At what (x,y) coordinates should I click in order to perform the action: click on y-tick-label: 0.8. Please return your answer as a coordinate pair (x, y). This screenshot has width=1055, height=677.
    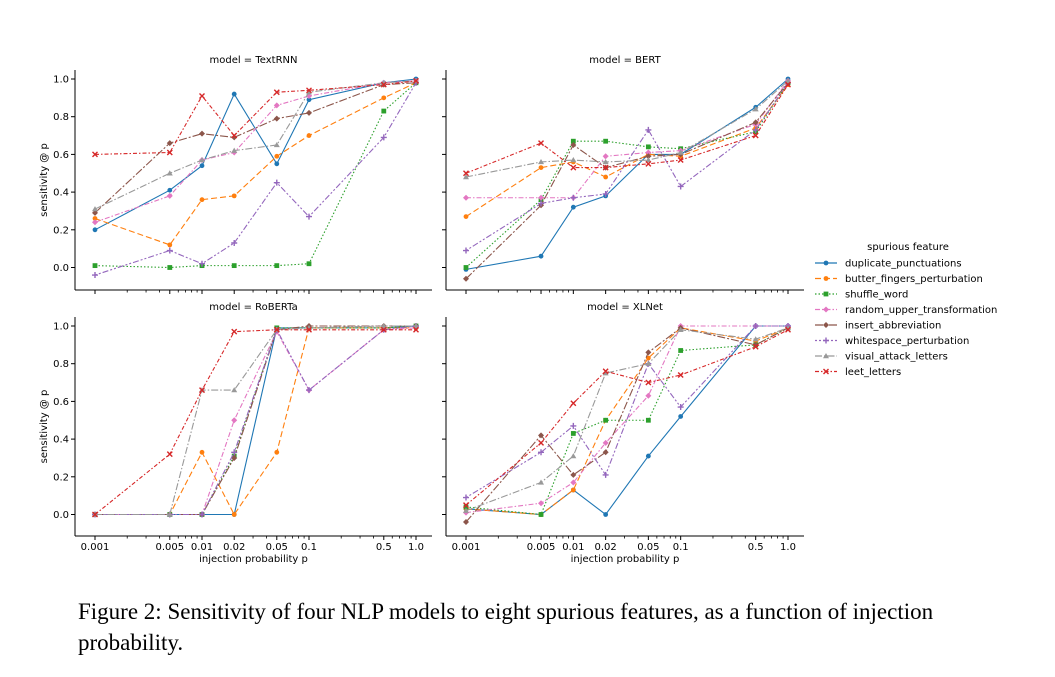
    Looking at the image, I should click on (61, 117).